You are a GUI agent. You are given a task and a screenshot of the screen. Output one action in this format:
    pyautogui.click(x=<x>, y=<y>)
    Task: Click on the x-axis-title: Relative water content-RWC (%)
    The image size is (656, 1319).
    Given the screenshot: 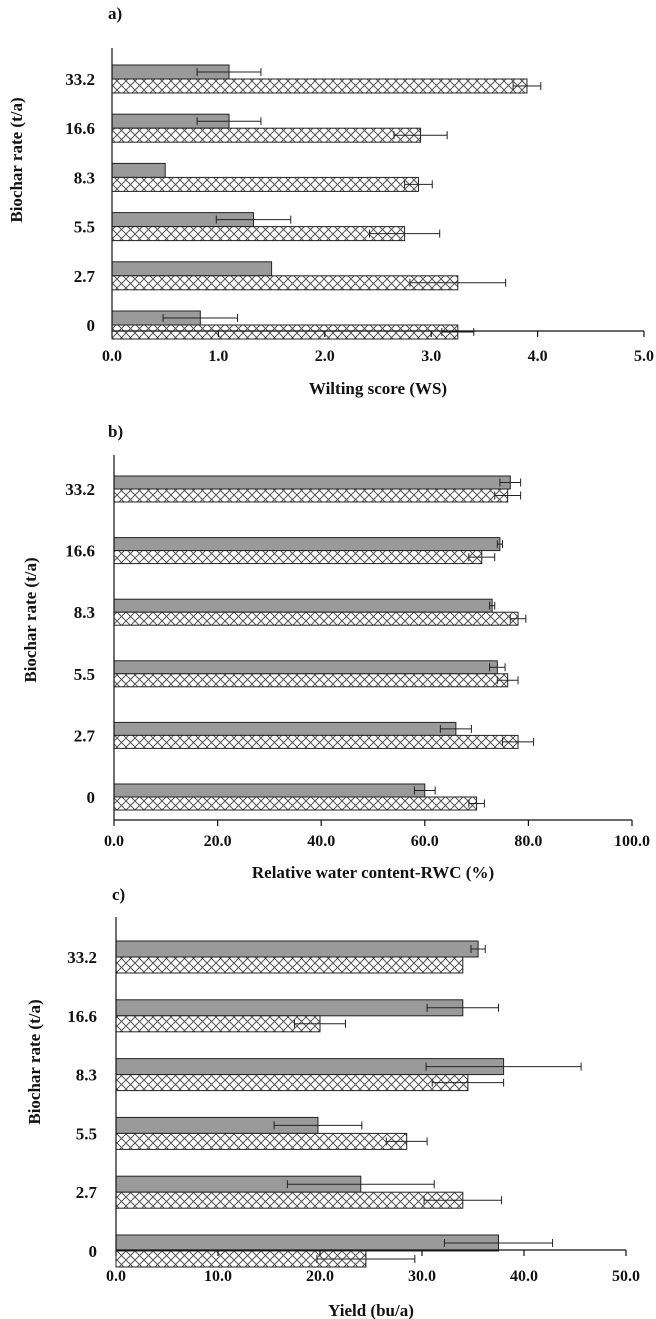 What is the action you would take?
    pyautogui.click(x=373, y=872)
    